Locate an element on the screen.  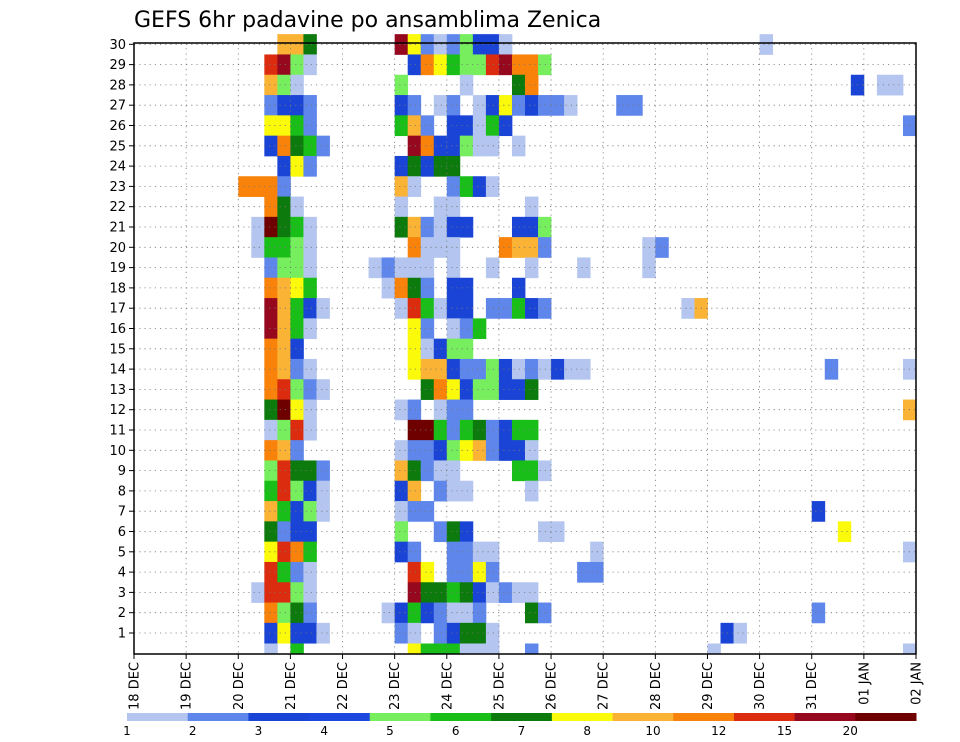
y-tick-label: 4 is located at coordinates (122, 573).